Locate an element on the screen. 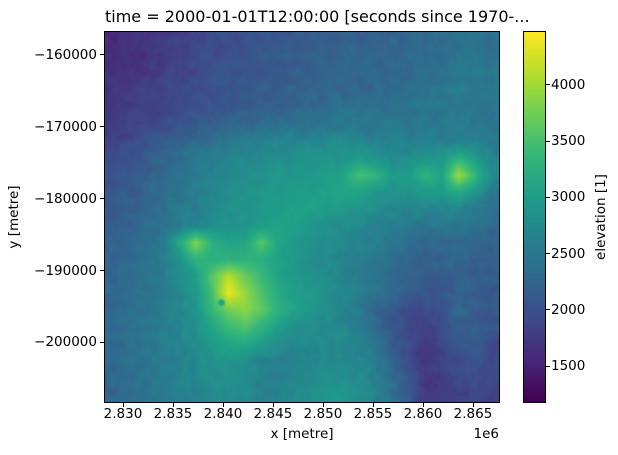 This screenshot has height=455, width=618. y-tick-label: −160000 is located at coordinates (65, 54).